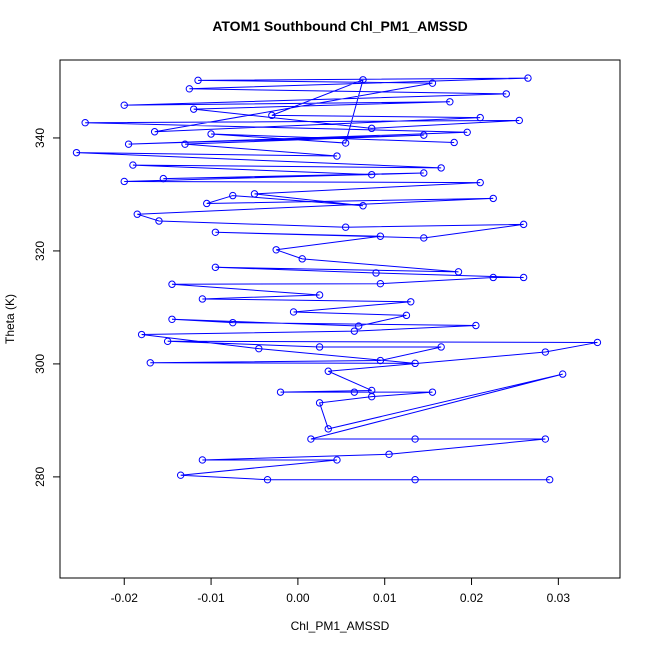 Image resolution: width=650 pixels, height=650 pixels. I want to click on x-axis-title: Chl_PM1_AMSSD, so click(340, 626).